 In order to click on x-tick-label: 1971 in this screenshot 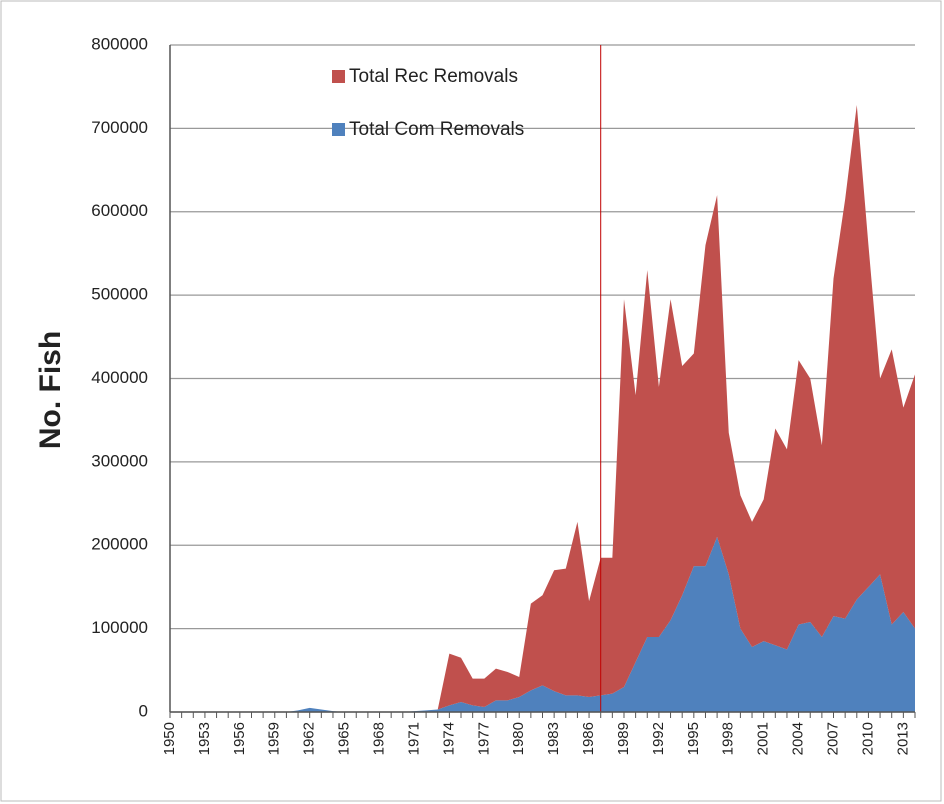, I will do `click(413, 738)`.